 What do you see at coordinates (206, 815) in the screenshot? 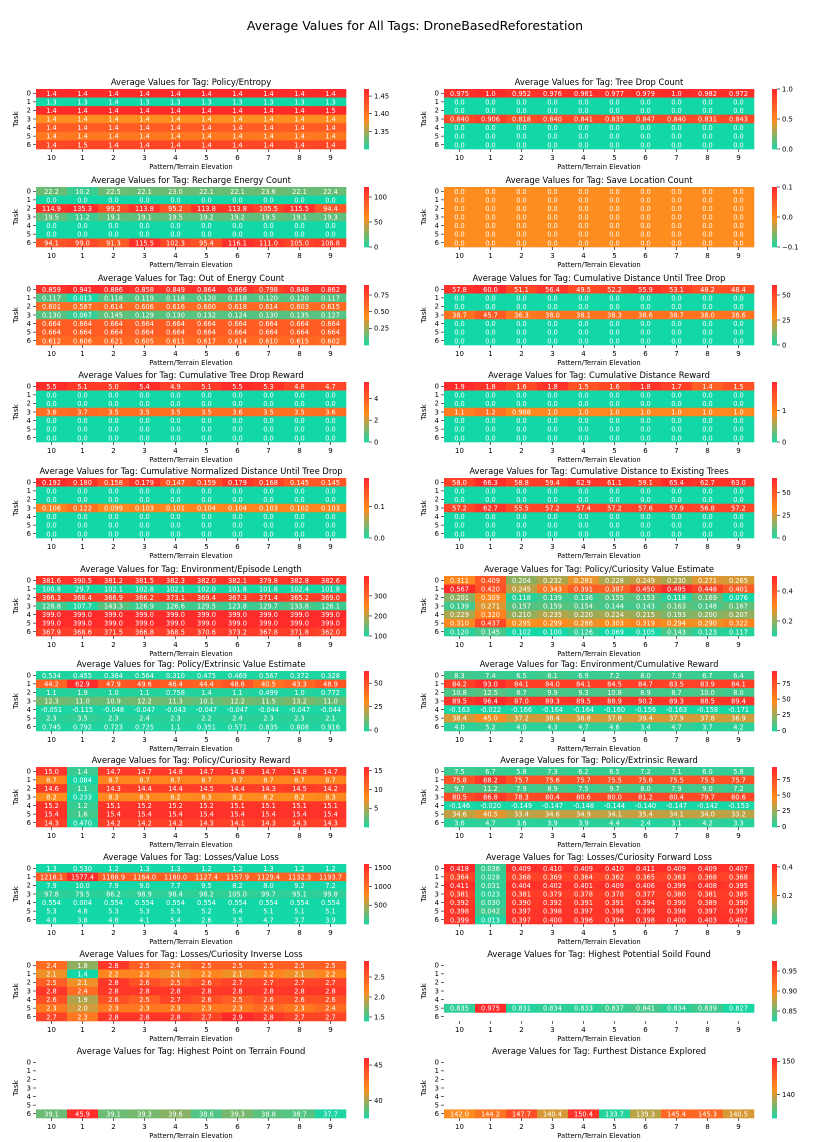
I see `panel-14-cell-label: 15.4` at bounding box center [206, 815].